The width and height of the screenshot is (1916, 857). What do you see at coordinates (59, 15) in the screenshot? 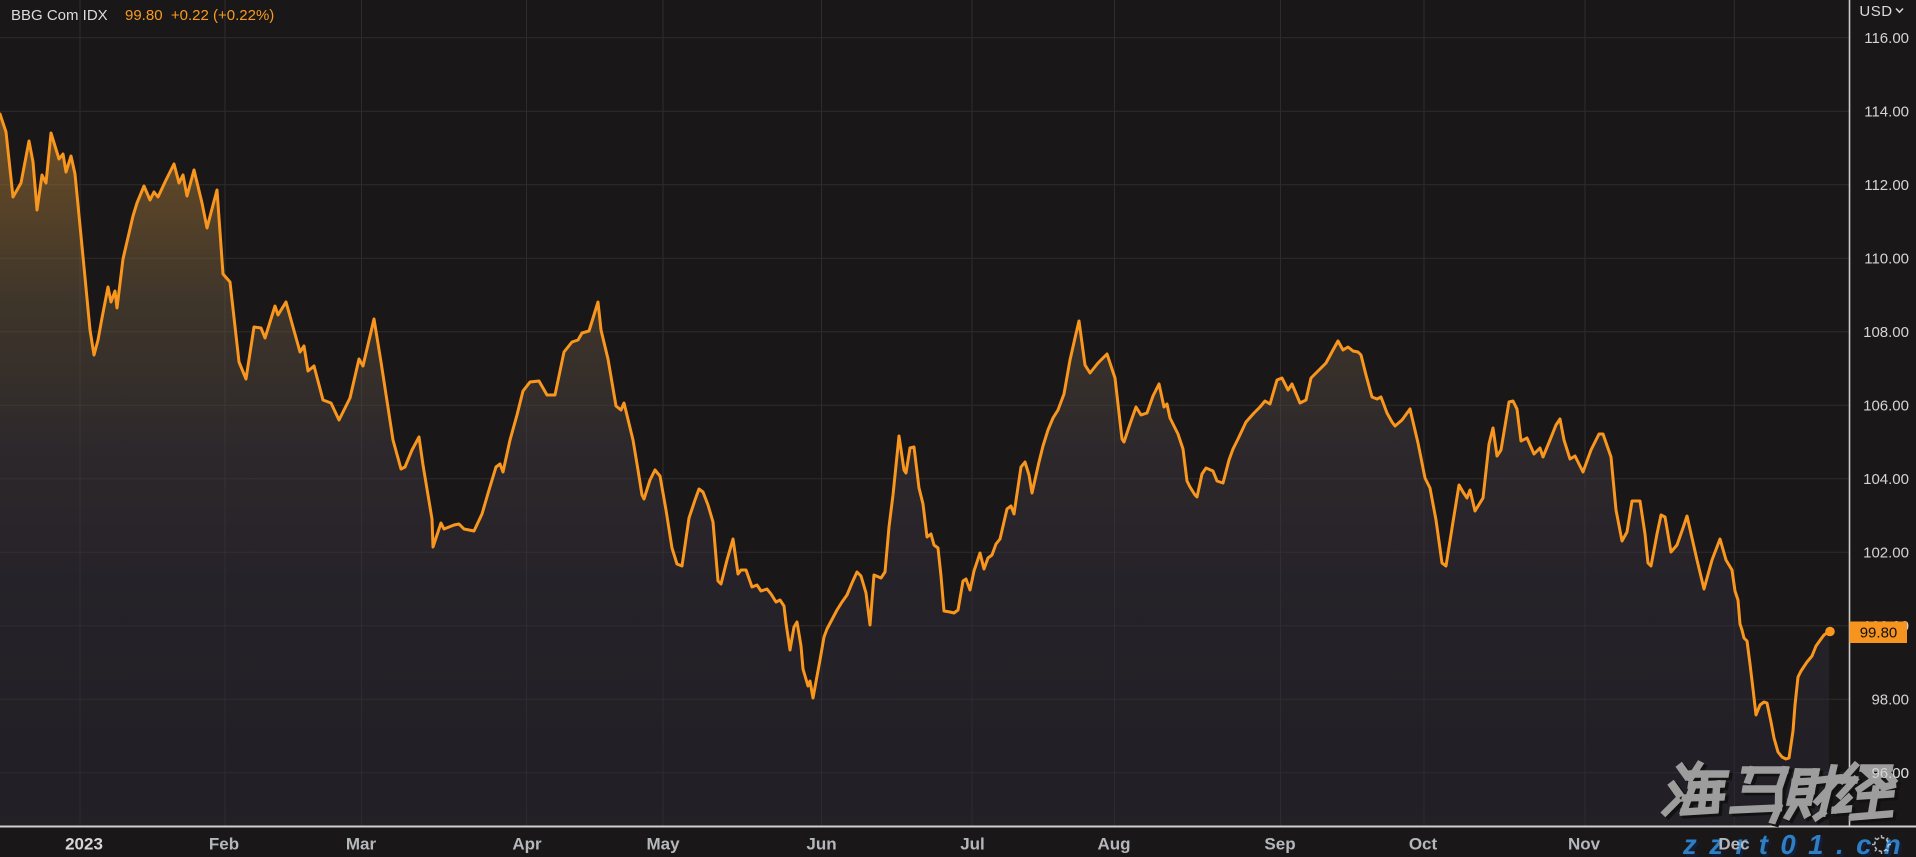
I see `svg-text: BBG Com IDX` at bounding box center [59, 15].